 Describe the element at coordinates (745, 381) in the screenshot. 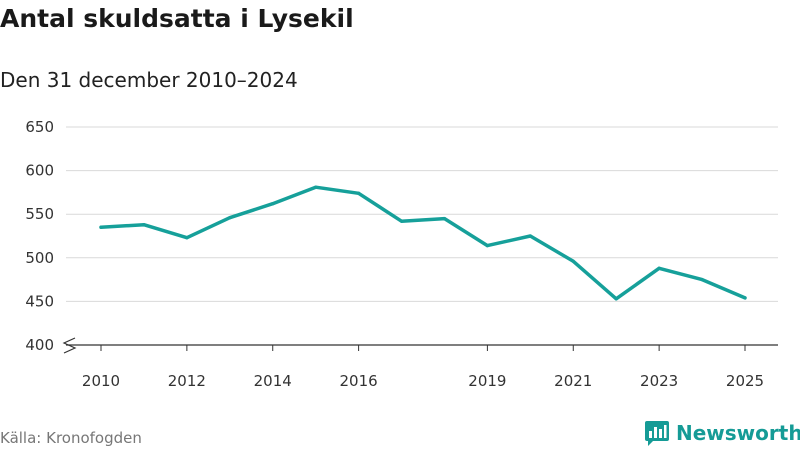

I see `x-tick-label: 2025` at that location.